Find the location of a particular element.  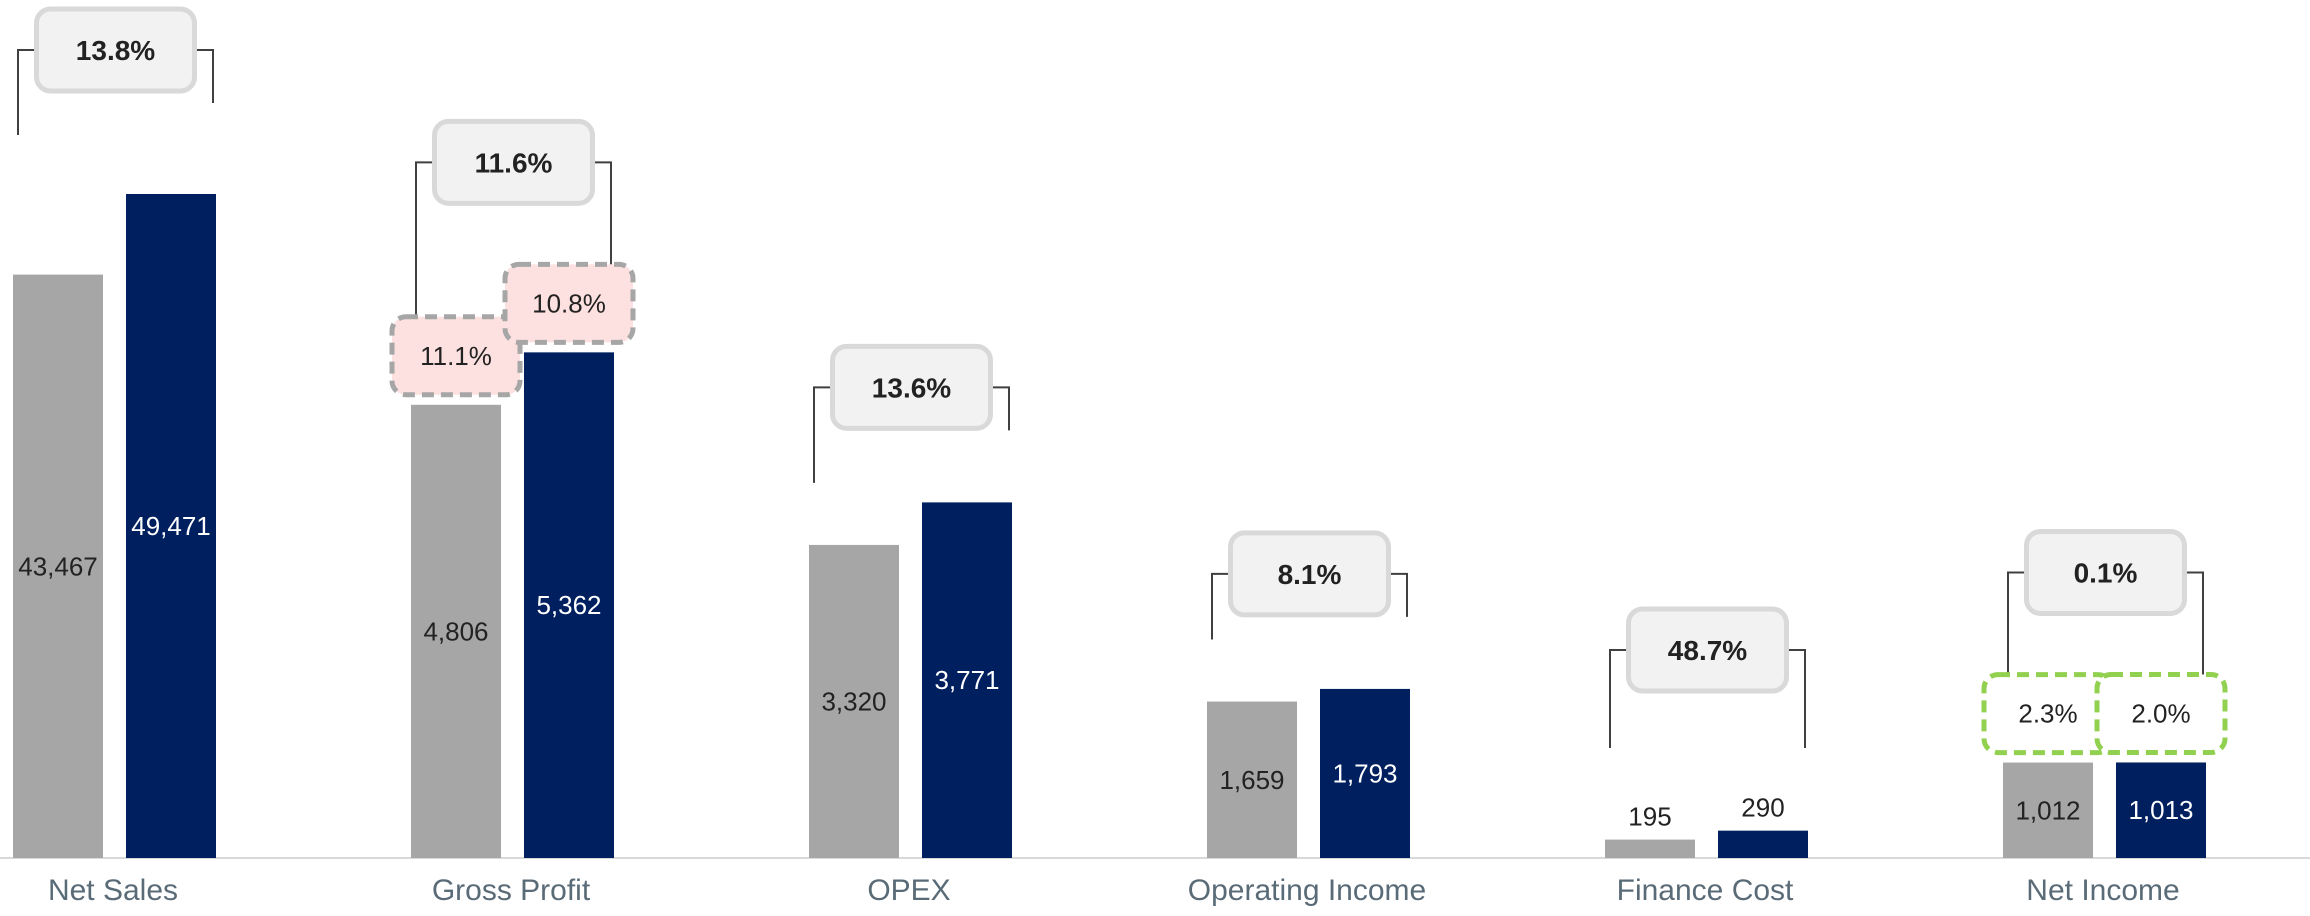

growth-label-gross-profit: 11.6% is located at coordinates (514, 162).